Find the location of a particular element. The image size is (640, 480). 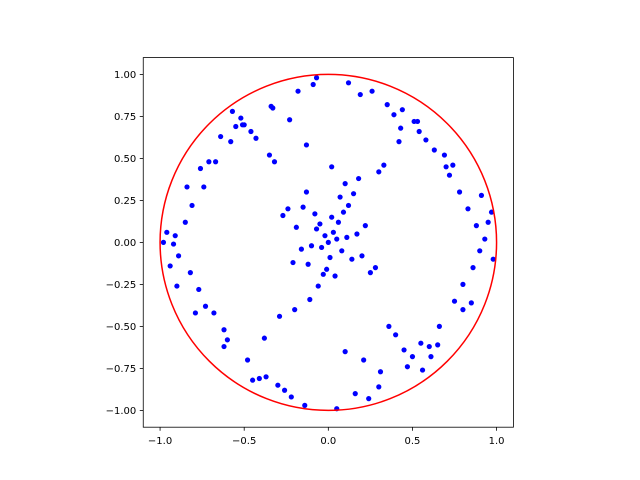

y-tick-label: −0.75 is located at coordinates (121, 369).